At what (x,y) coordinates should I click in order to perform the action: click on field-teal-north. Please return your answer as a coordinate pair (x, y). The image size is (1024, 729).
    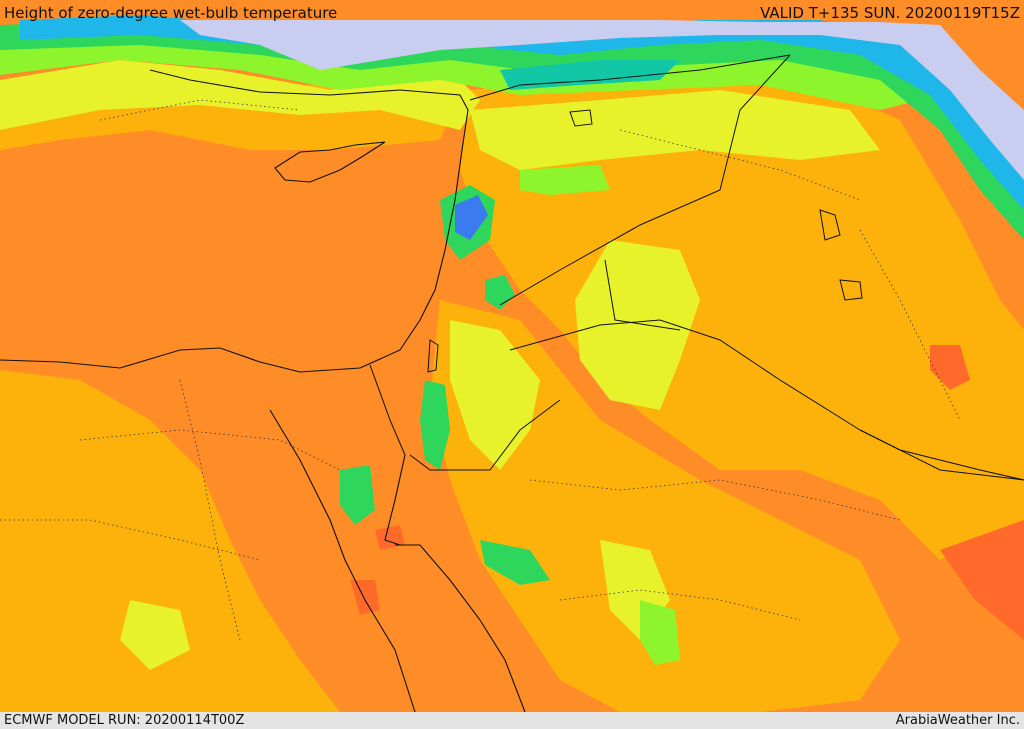
    Looking at the image, I should click on (590, 75).